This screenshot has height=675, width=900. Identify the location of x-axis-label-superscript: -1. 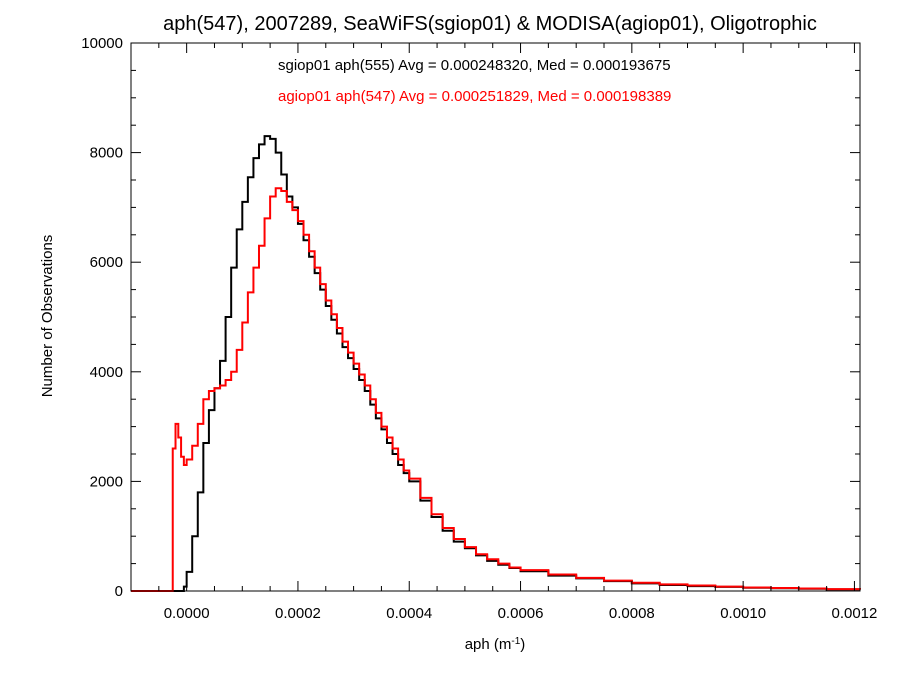
(515, 641).